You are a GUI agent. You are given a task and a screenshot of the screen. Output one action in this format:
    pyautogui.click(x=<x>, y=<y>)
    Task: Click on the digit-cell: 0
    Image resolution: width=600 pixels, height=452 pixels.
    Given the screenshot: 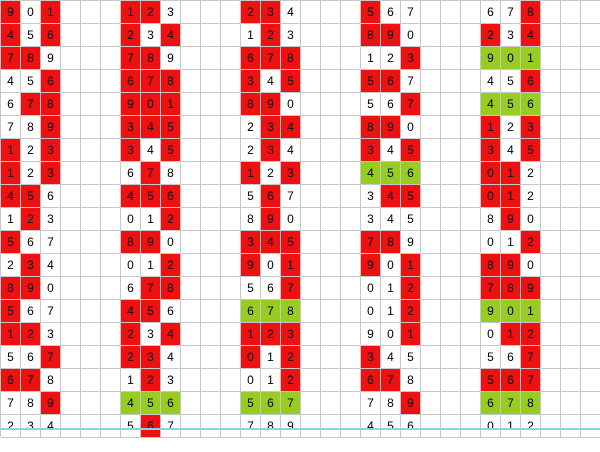 What is the action you would take?
    pyautogui.click(x=391, y=334)
    